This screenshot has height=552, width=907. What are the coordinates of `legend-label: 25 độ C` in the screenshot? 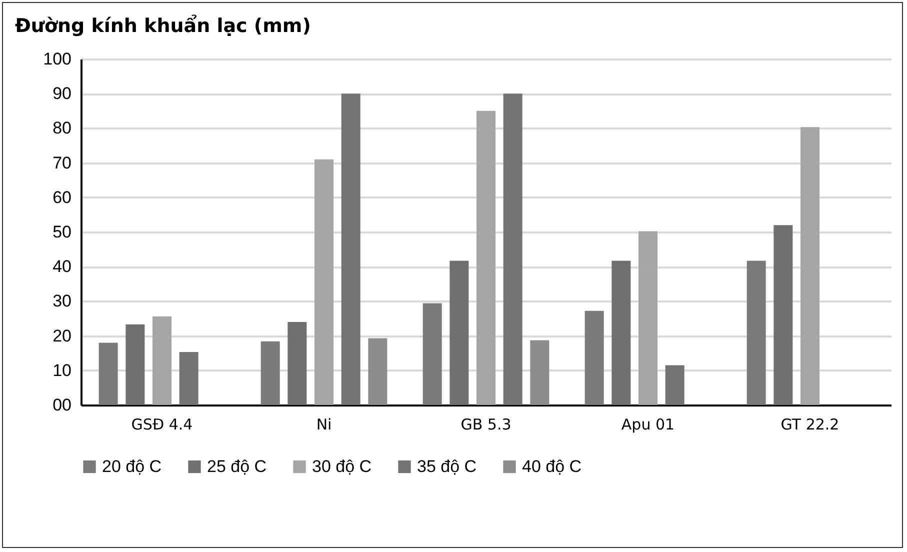 It's located at (237, 466).